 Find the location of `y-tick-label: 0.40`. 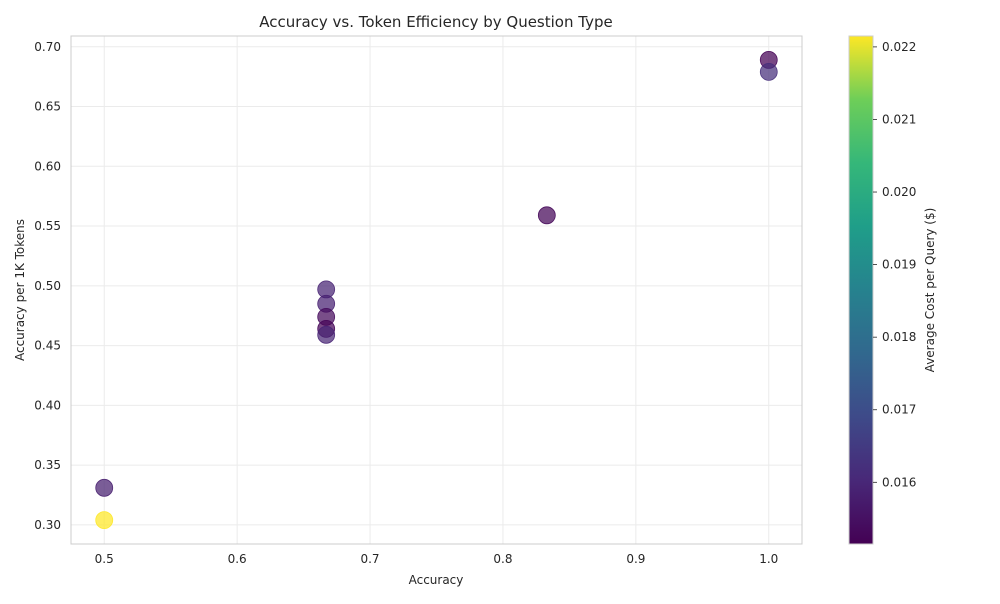

y-tick-label: 0.40 is located at coordinates (47, 405).